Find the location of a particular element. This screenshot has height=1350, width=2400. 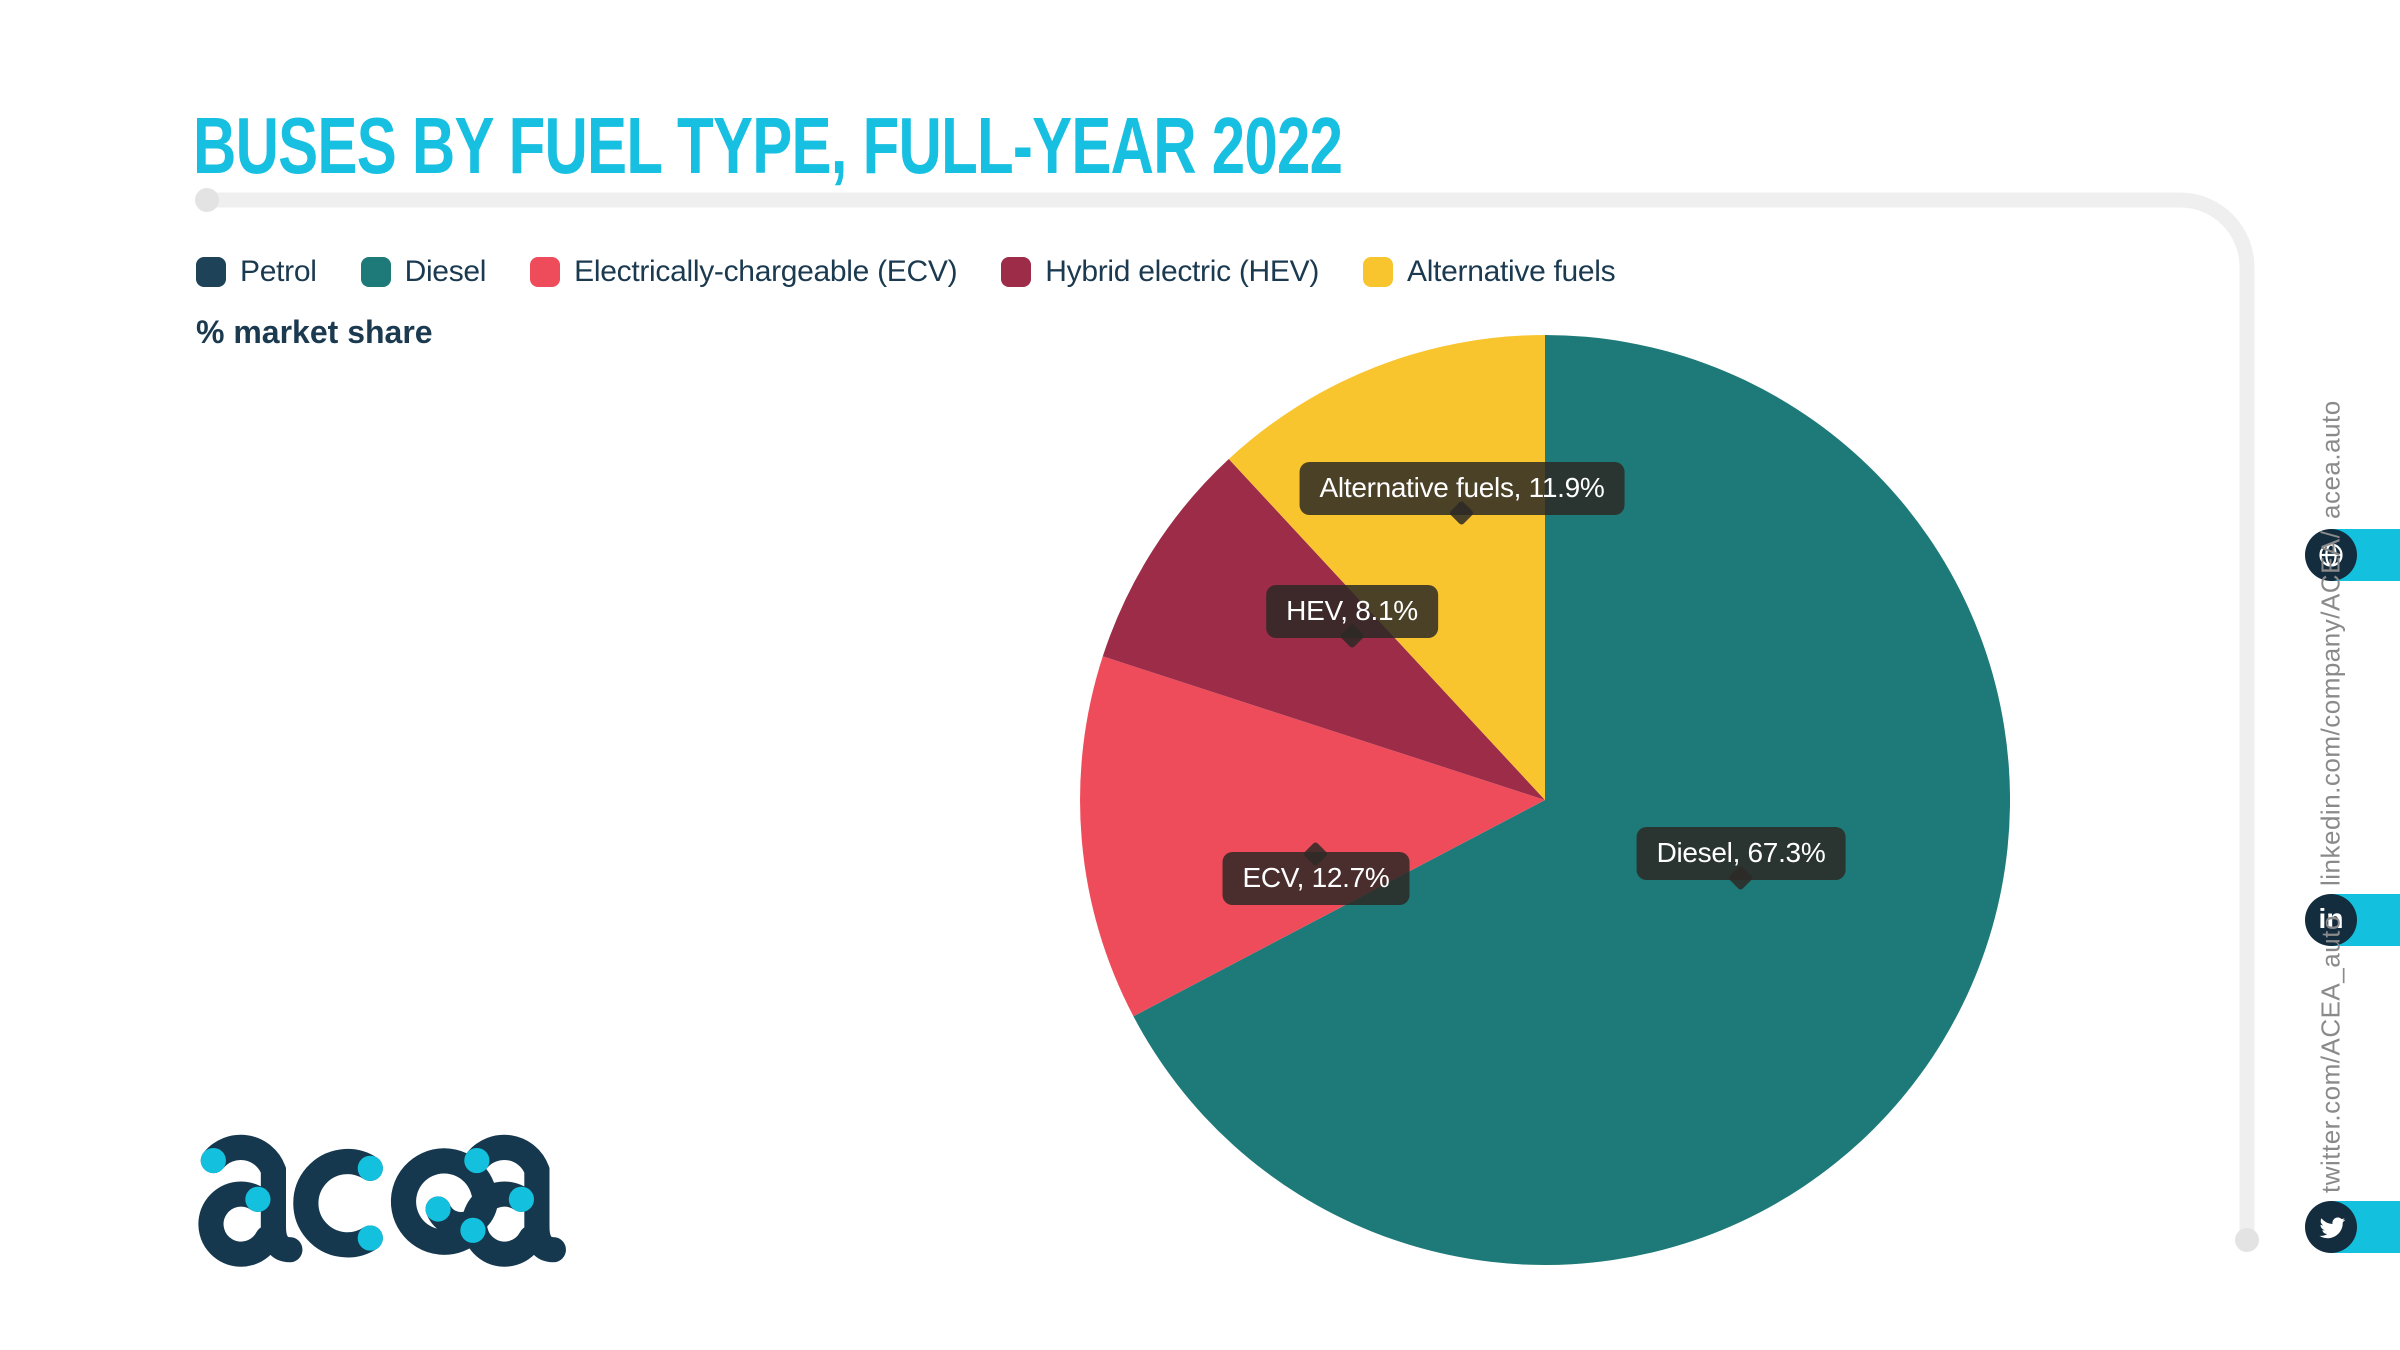

frame-cap-bottom is located at coordinates (2247, 1240).